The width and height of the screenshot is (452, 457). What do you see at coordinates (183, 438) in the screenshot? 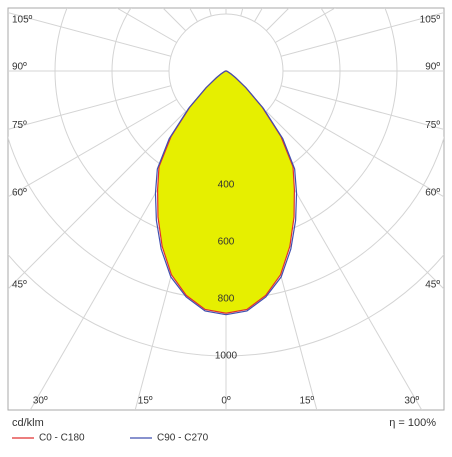
I see `legend-label: C90 - C270` at bounding box center [183, 438].